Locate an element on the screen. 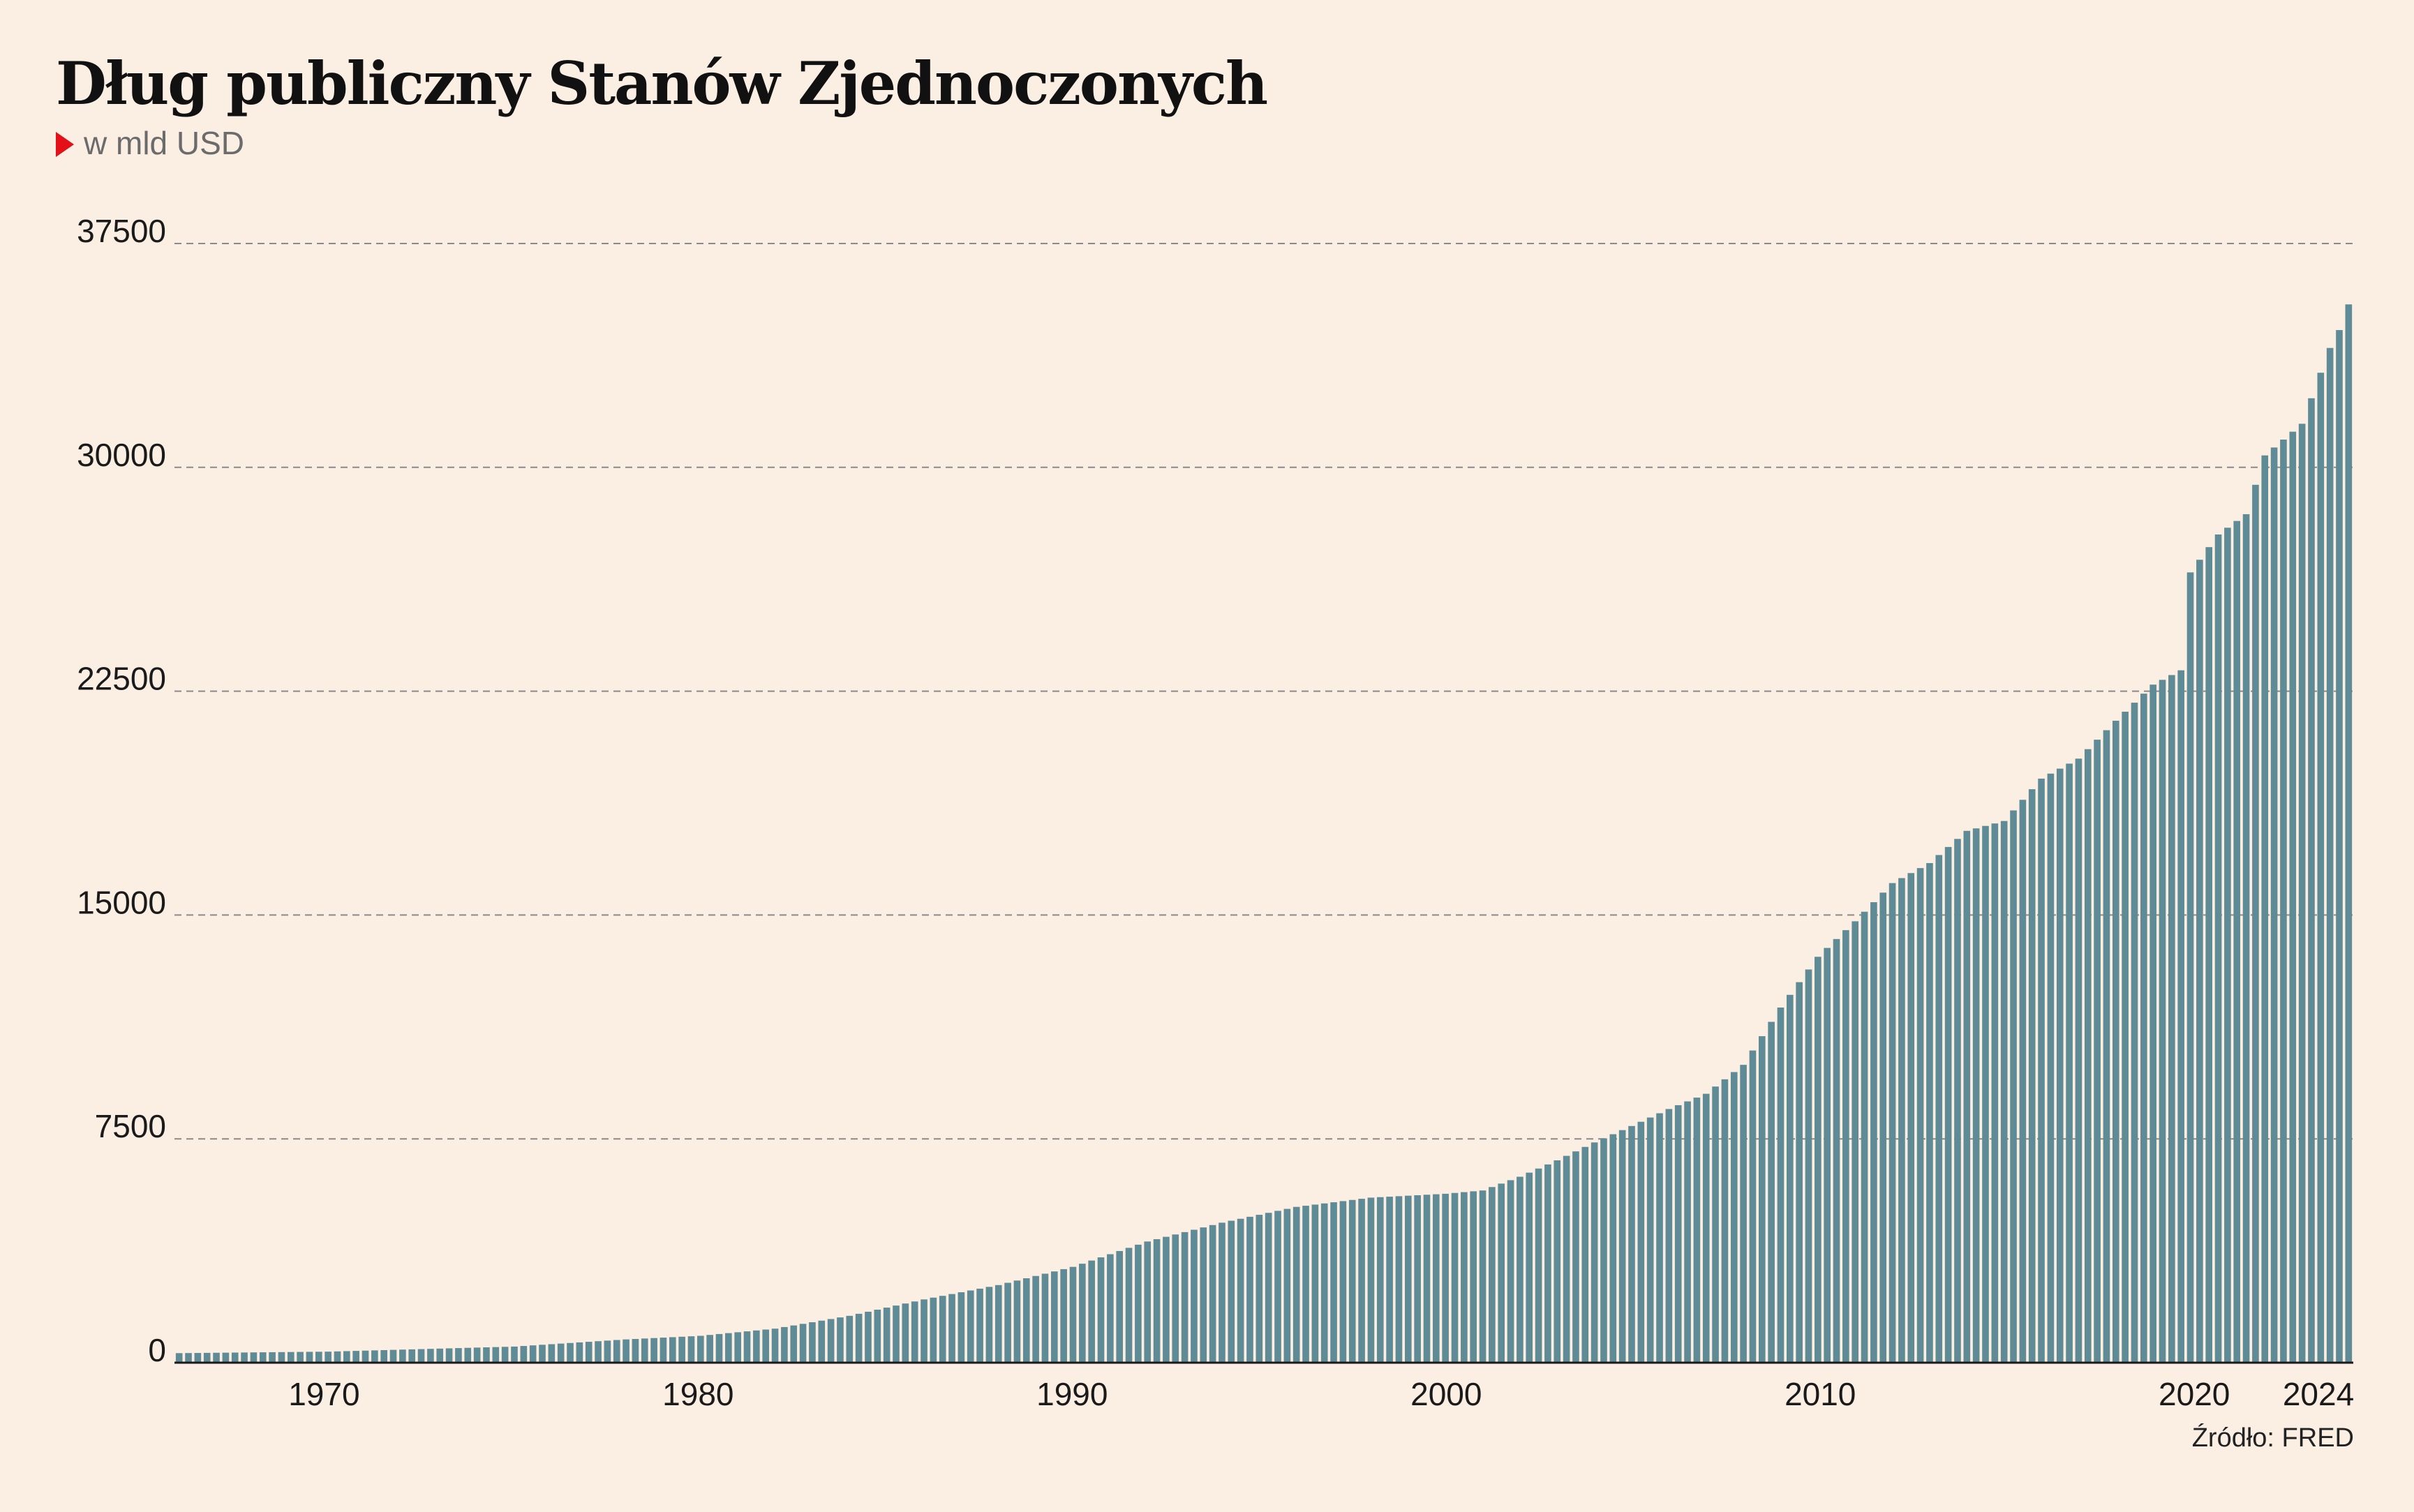 The height and width of the screenshot is (1512, 2414). y-tick-label: 22500 is located at coordinates (122, 679).